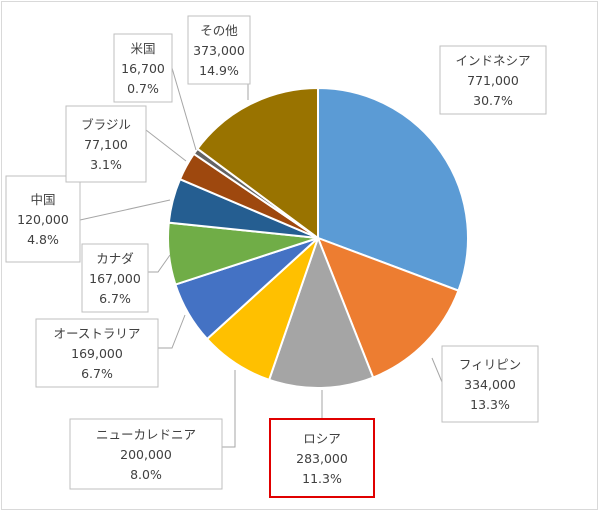 The image size is (601, 513). I want to click on data-label-value: 77,100, so click(106, 144).